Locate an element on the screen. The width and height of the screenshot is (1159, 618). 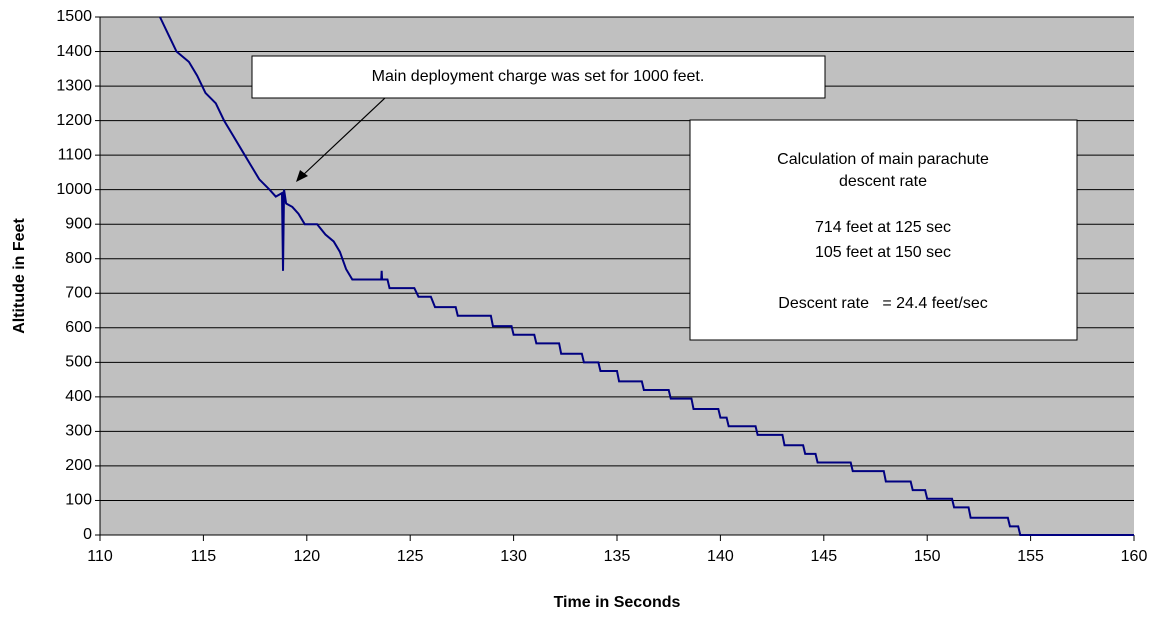
y-axis-label: Altitude in Feet is located at coordinates (19, 276).